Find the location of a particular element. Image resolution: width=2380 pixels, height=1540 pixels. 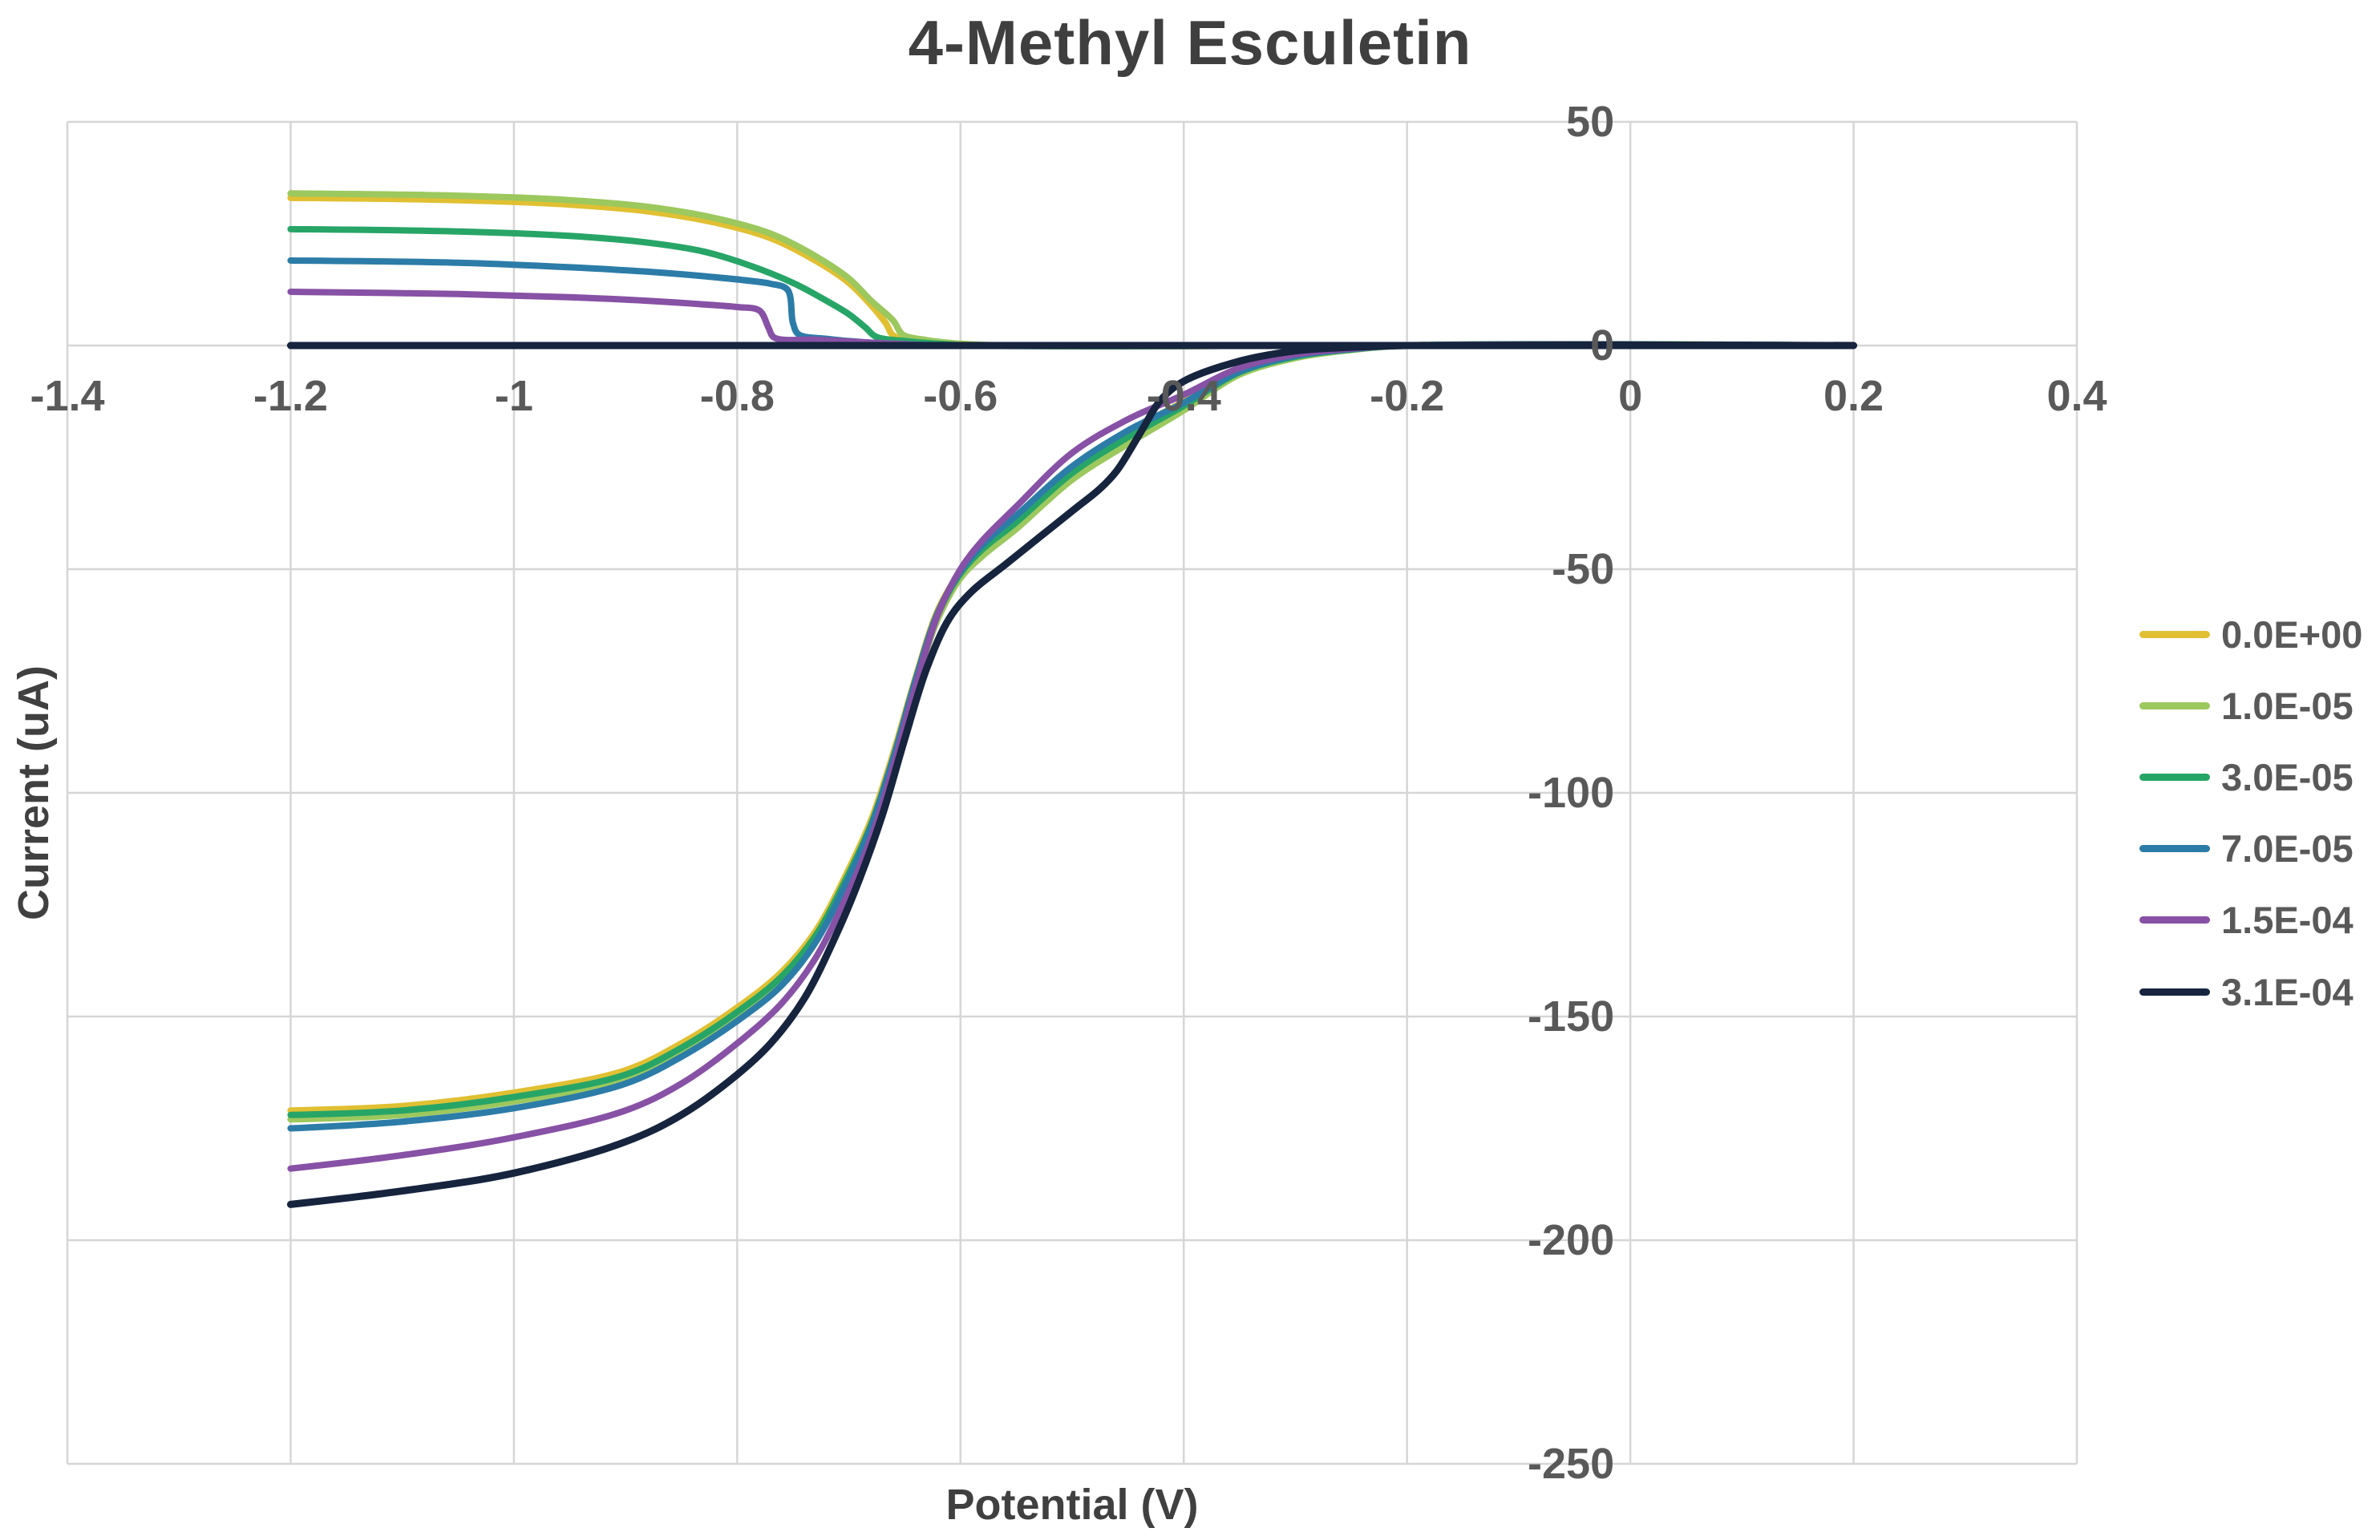

x-tick-label: -1.4 is located at coordinates (67, 396).